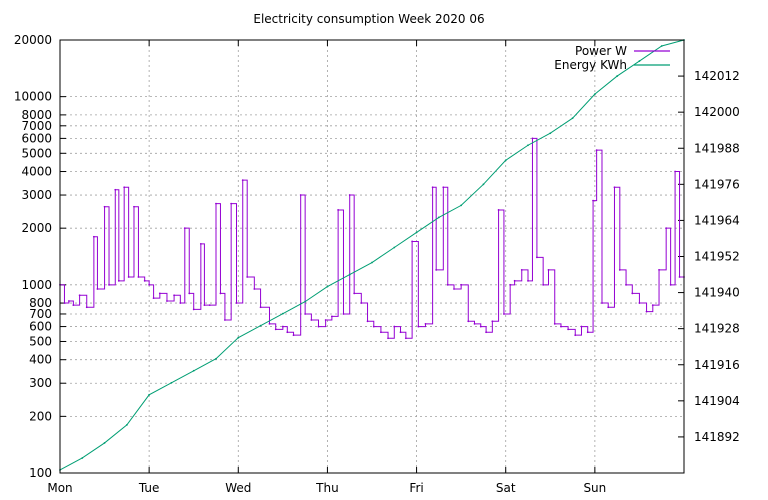 The height and width of the screenshot is (500, 768). What do you see at coordinates (33, 97) in the screenshot?
I see `left-tick-label: 10000` at bounding box center [33, 97].